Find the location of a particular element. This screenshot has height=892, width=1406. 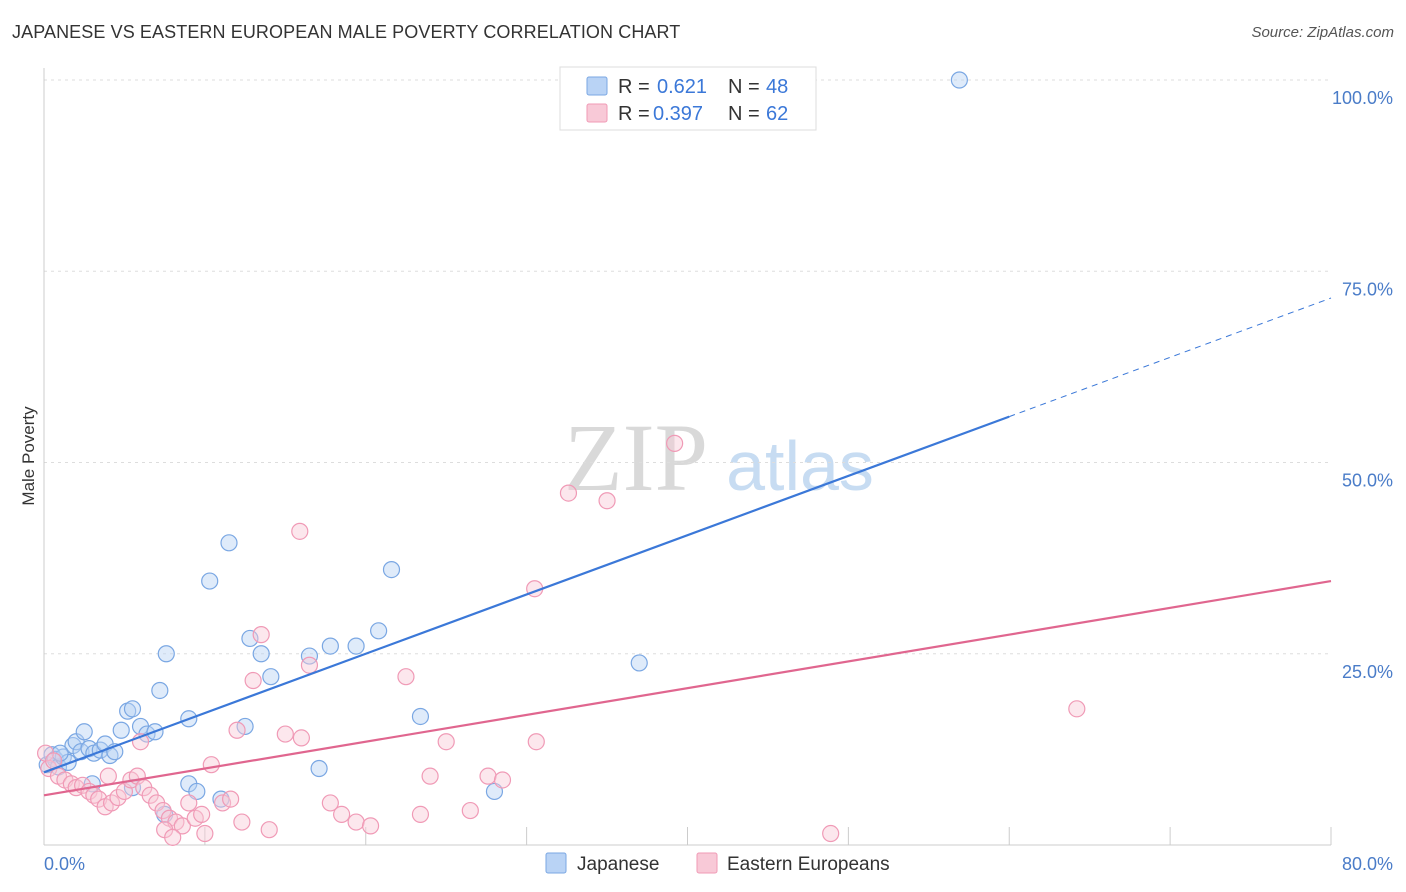

bottom-legend-label-japanese: Japanese is located at coordinates (618, 864).